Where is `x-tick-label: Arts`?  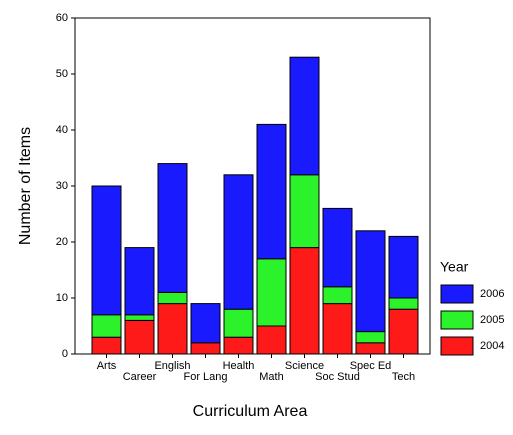
x-tick-label: Arts is located at coordinates (107, 366).